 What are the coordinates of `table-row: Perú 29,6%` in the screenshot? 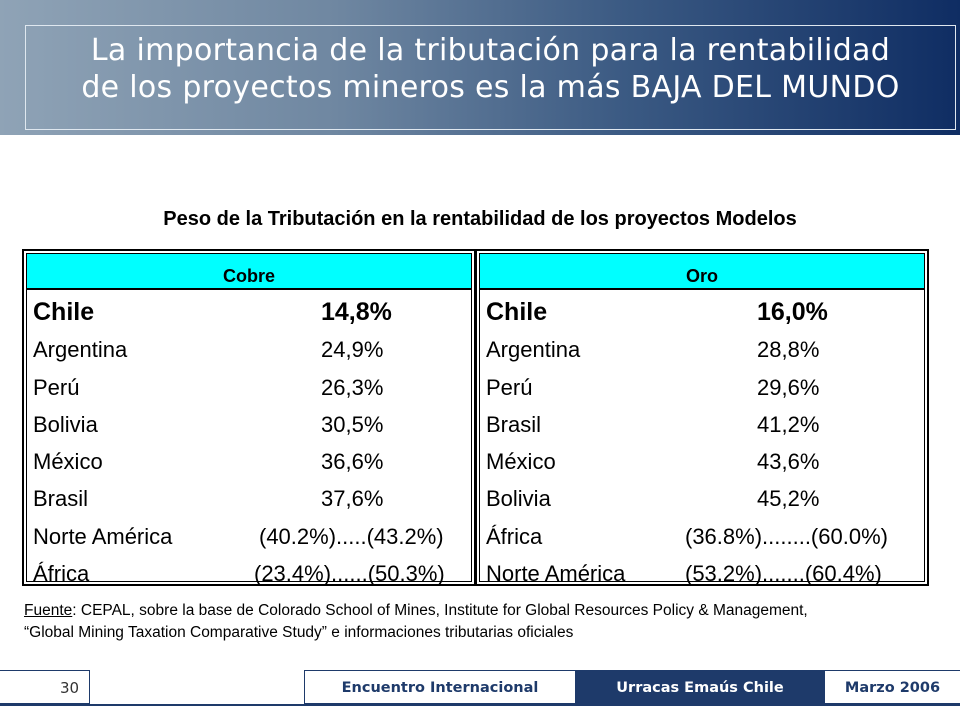 It's located at (702, 387).